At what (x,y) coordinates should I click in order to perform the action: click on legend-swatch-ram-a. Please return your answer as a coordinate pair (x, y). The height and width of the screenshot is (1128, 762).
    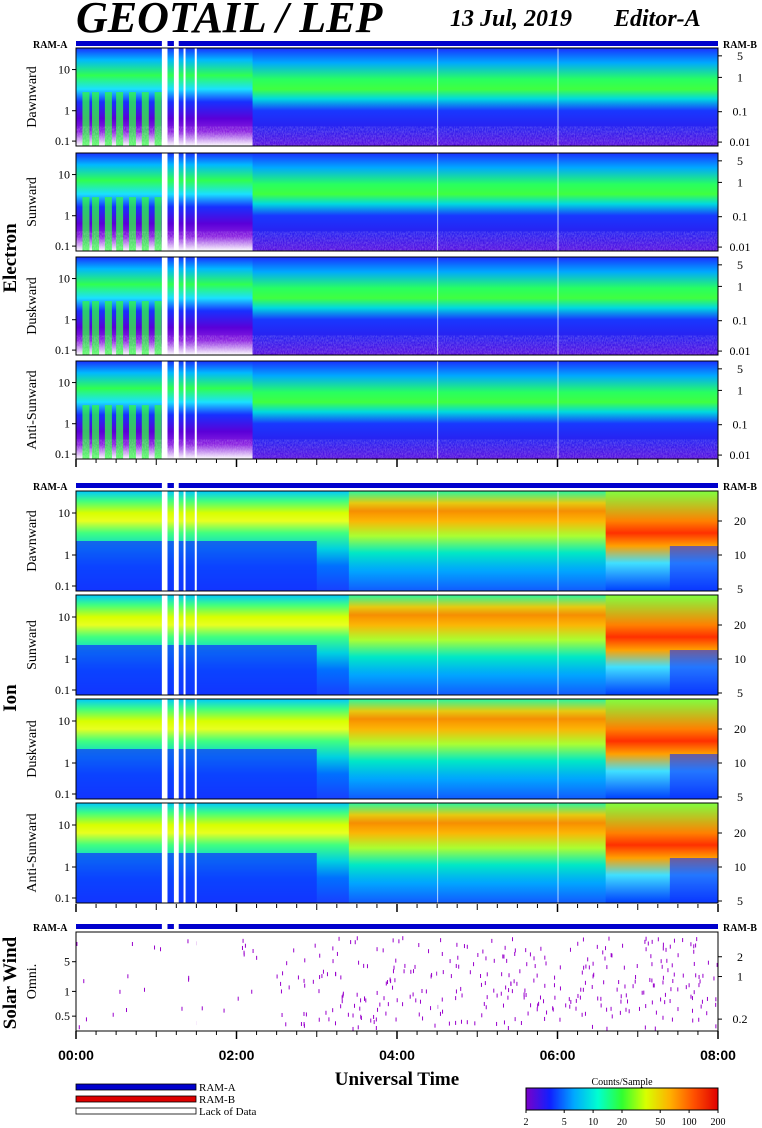
    Looking at the image, I should click on (136, 1087).